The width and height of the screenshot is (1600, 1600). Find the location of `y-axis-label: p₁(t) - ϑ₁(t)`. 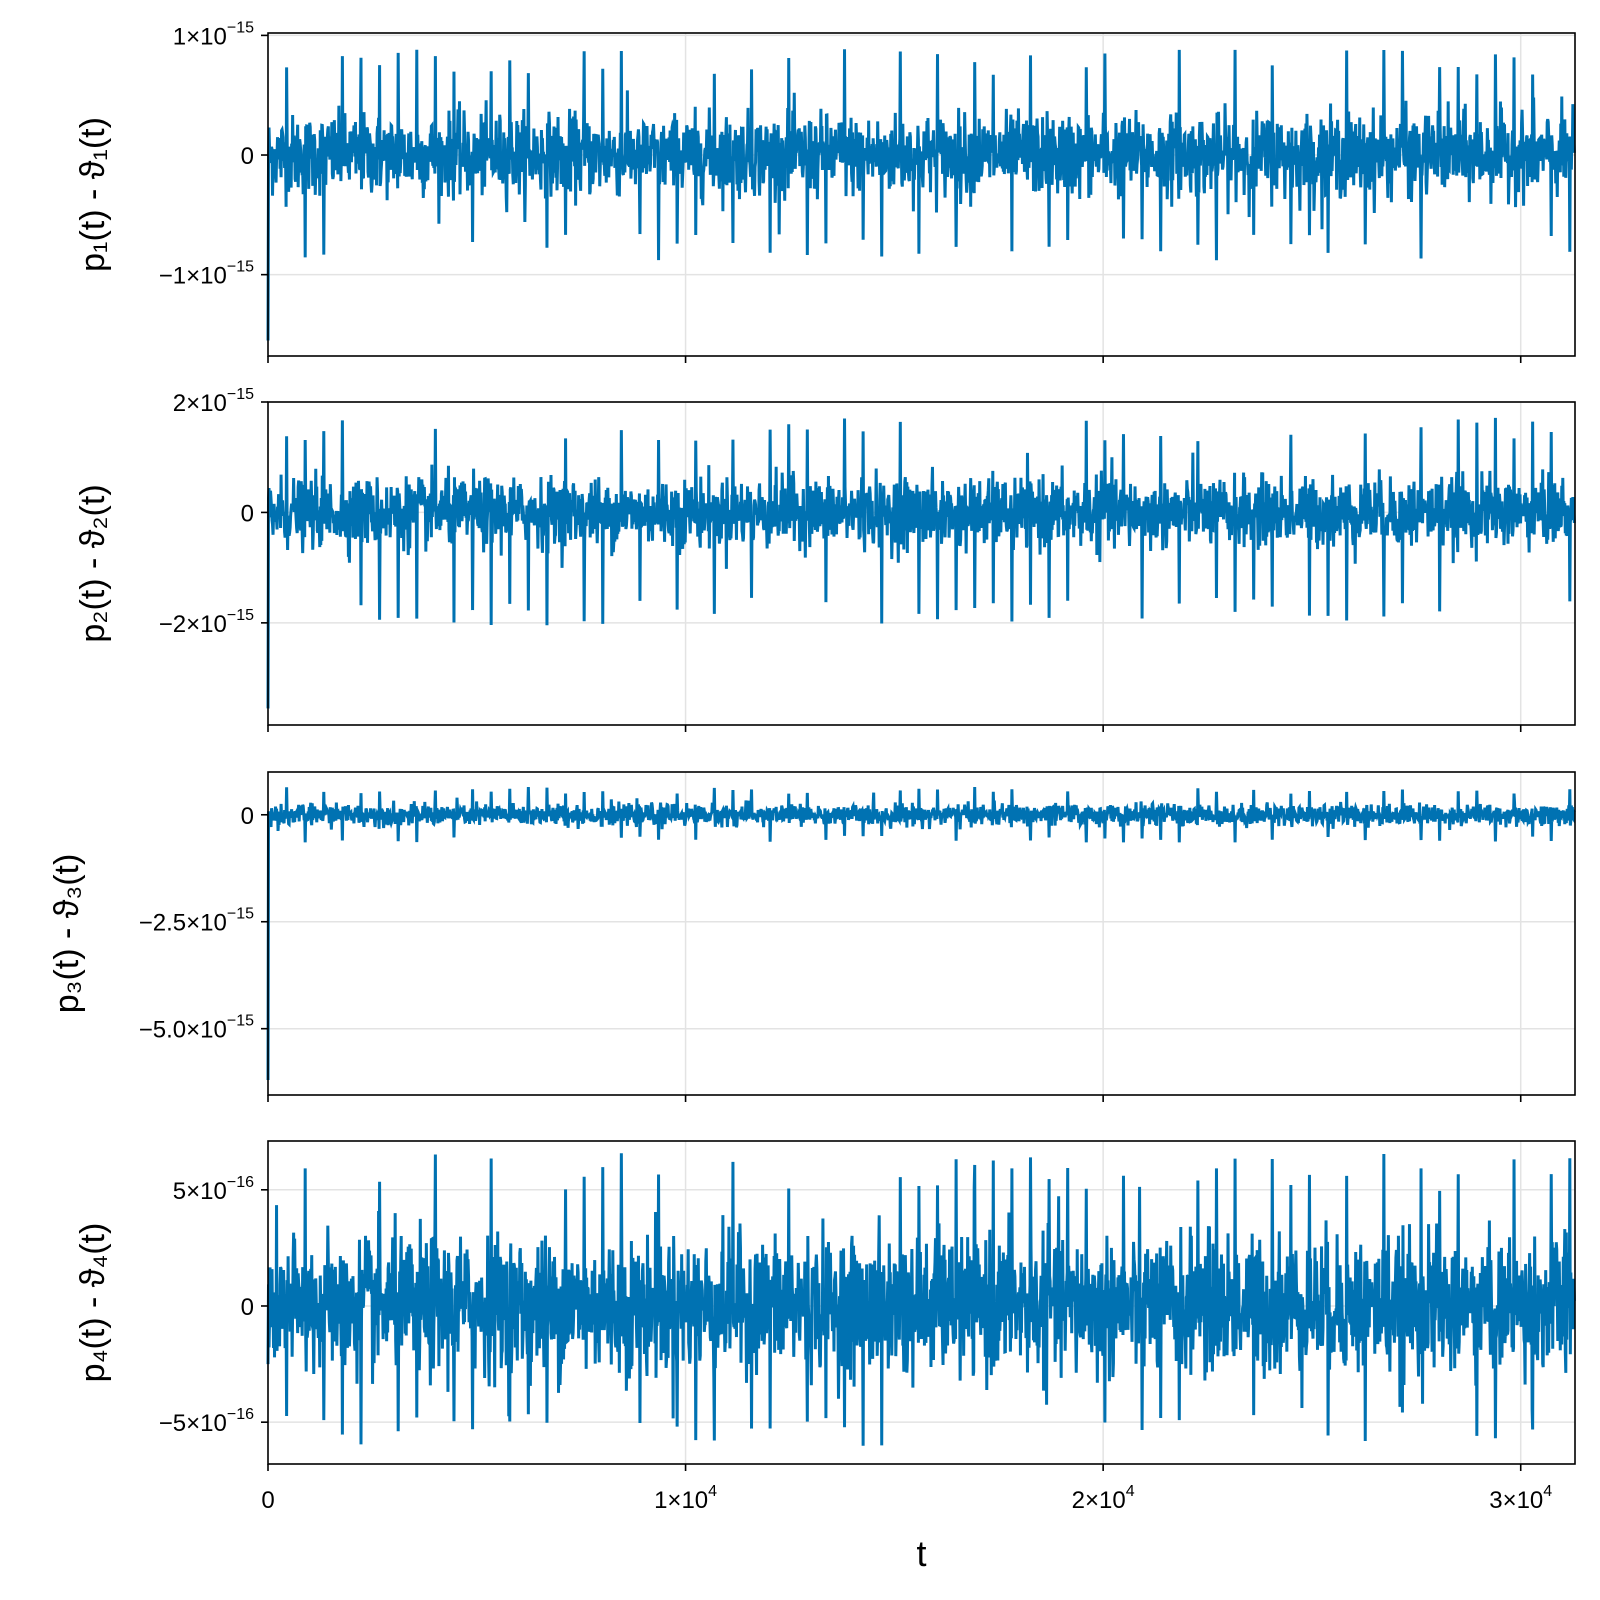

y-axis-label: p₁(t) - ϑ₁(t) is located at coordinates (93, 194).